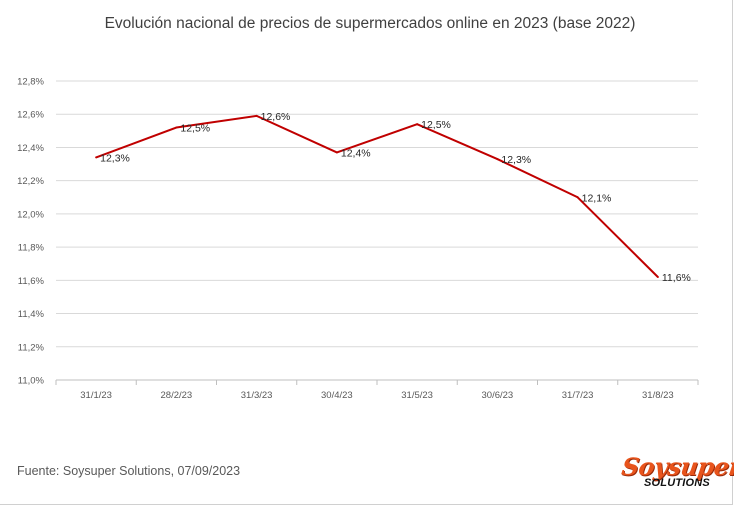  What do you see at coordinates (417, 395) in the screenshot?
I see `x-tick-label: 31/5/23` at bounding box center [417, 395].